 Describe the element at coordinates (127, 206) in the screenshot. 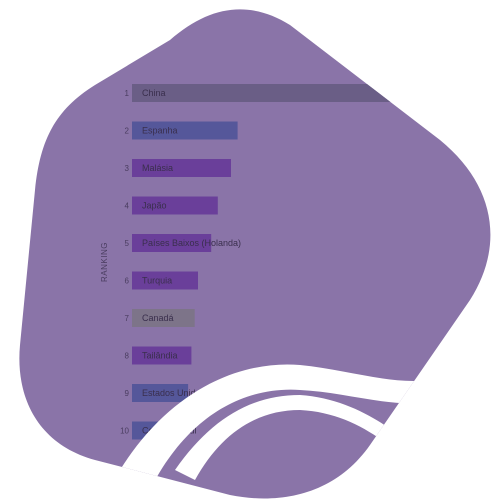

I see `rank-number: 4` at that location.